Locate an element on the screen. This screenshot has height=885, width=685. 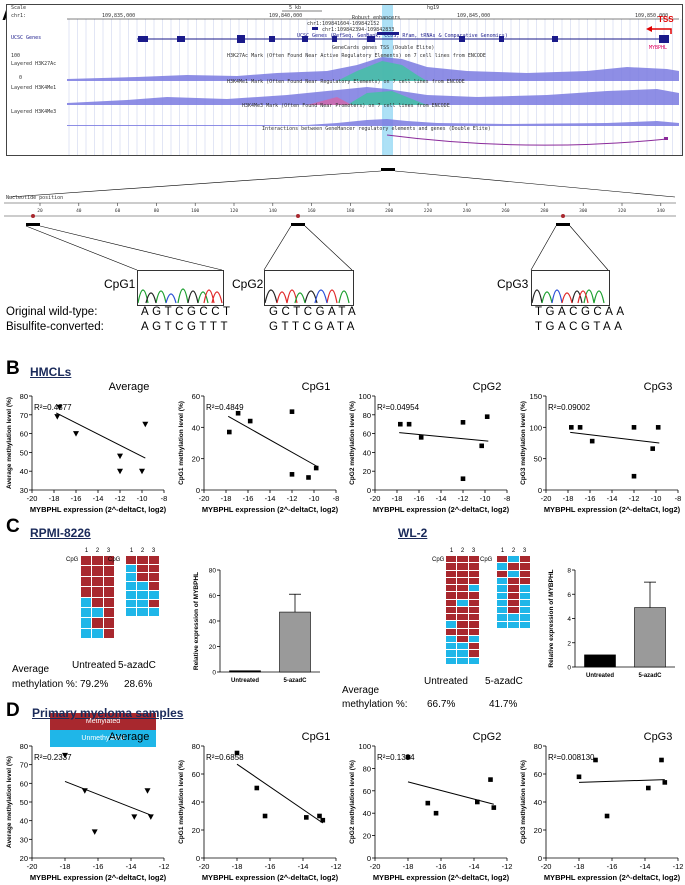
rpmi-title: RPMI-8226 is located at coordinates (60, 533).